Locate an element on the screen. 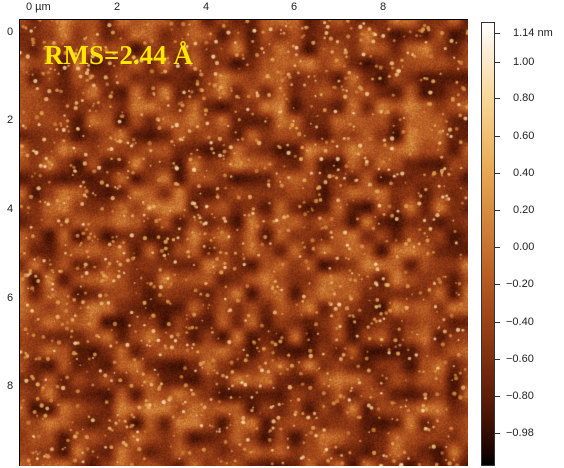 Image resolution: width=564 pixels, height=468 pixels. colorbar-label: −0.20 is located at coordinates (520, 284).